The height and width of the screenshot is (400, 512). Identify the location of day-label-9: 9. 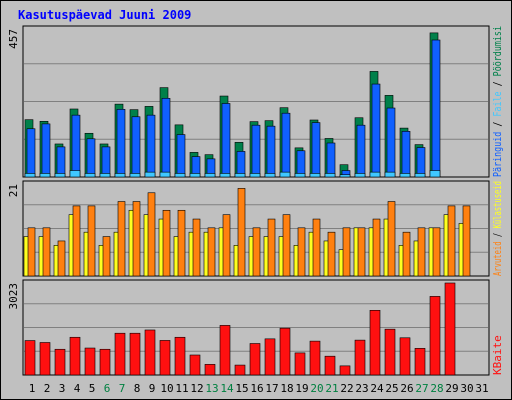
(152, 388).